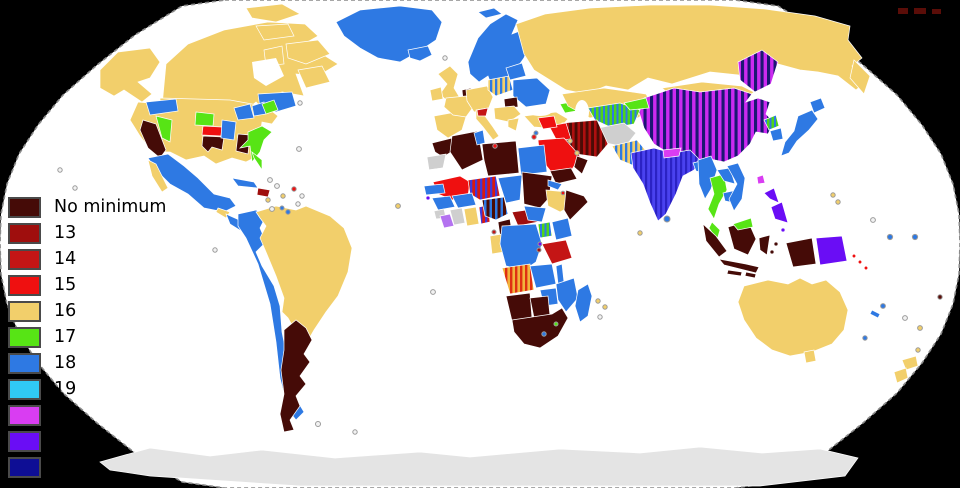  Describe the element at coordinates (500, 158) in the screenshot. I see `country-libya` at that location.